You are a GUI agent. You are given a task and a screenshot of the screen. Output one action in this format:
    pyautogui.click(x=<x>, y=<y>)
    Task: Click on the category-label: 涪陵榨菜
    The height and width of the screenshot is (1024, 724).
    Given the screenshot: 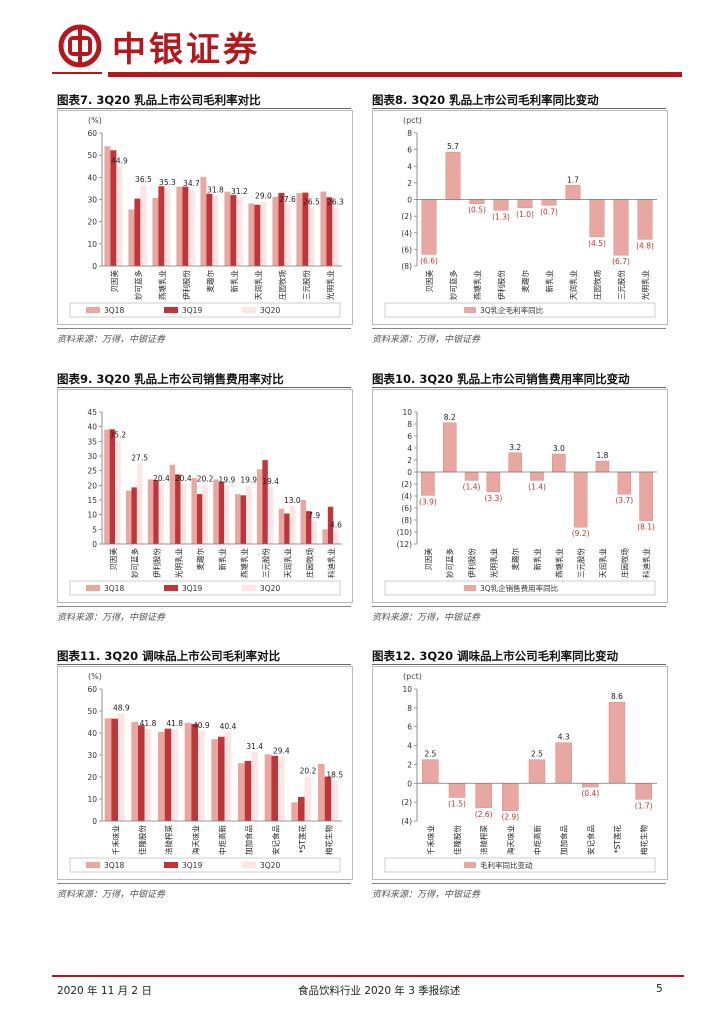 What is the action you would take?
    pyautogui.click(x=169, y=840)
    